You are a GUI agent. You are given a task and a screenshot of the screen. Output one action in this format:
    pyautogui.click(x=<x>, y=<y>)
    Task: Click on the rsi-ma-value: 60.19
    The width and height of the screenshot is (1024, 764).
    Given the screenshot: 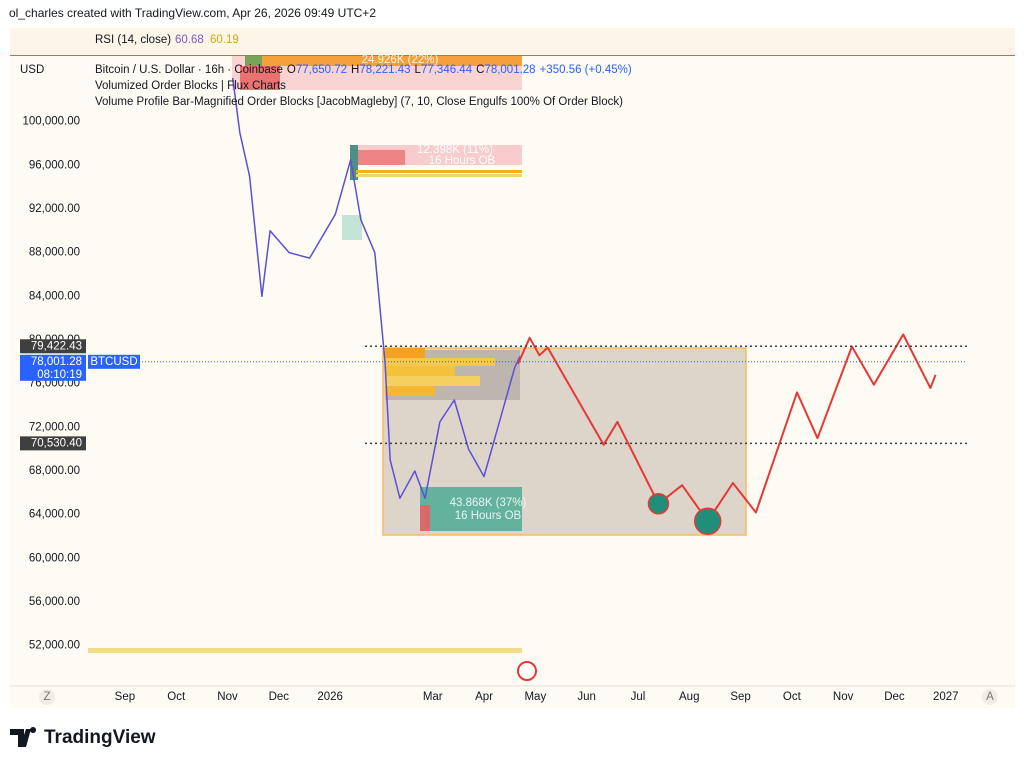 What is the action you would take?
    pyautogui.click(x=224, y=40)
    